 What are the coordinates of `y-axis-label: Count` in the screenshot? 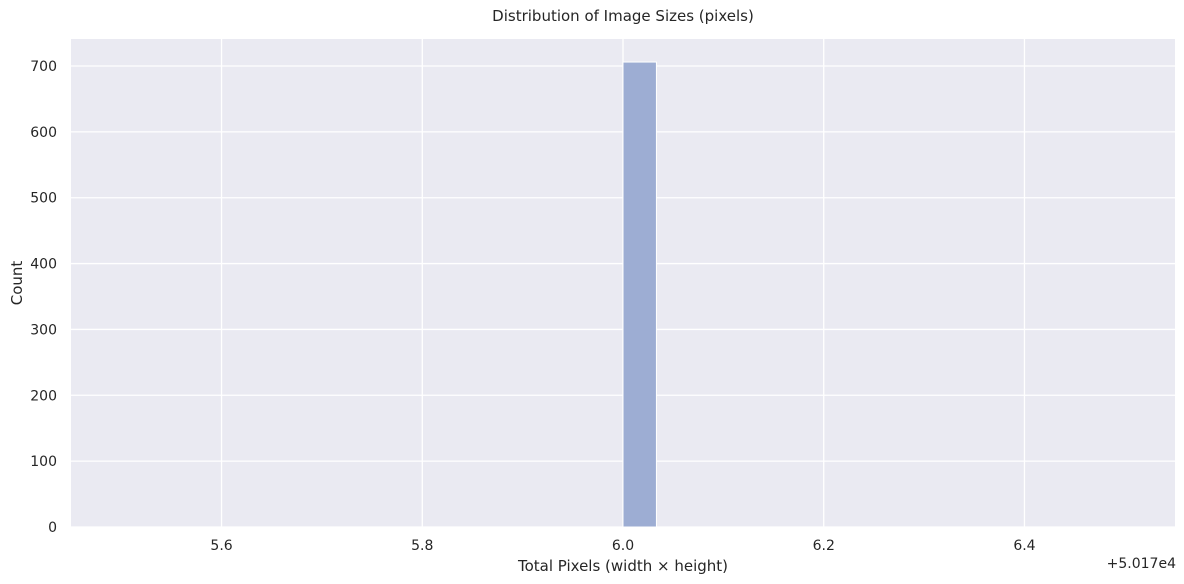 It's located at (17, 283).